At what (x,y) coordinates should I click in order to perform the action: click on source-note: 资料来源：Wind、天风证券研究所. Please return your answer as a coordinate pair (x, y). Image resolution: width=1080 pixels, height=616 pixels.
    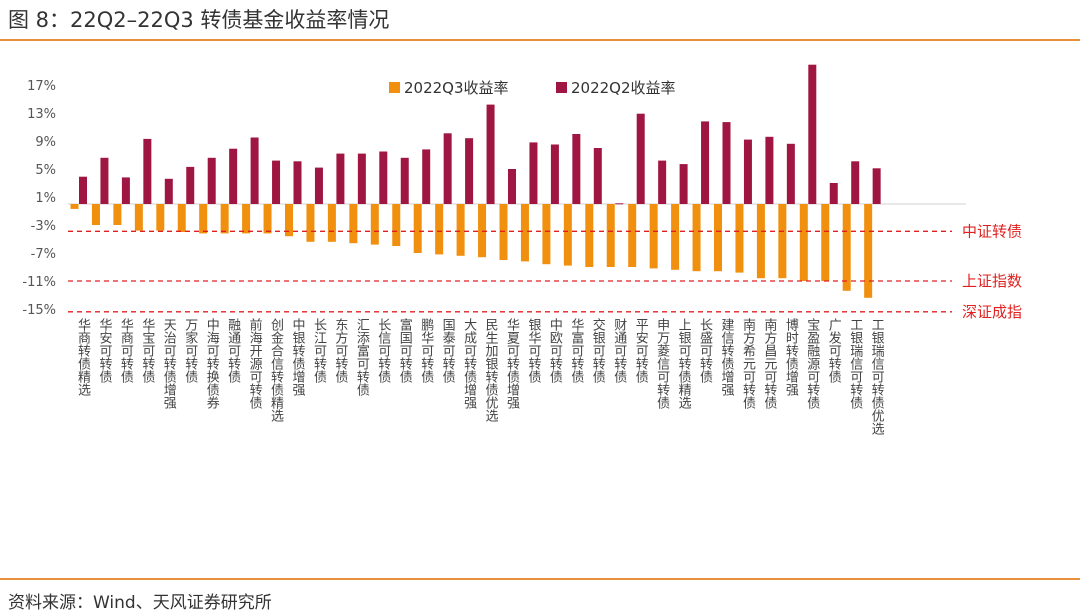
    Looking at the image, I should click on (140, 603).